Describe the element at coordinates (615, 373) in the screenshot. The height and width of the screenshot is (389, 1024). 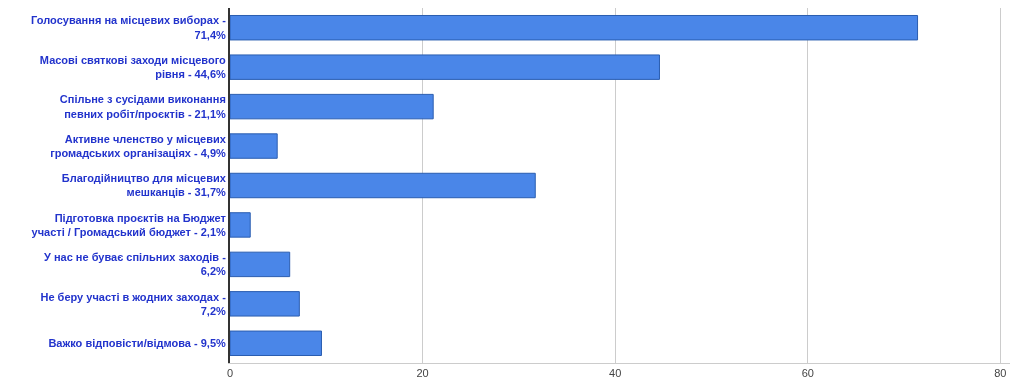
I see `x-tick-label: 40` at that location.